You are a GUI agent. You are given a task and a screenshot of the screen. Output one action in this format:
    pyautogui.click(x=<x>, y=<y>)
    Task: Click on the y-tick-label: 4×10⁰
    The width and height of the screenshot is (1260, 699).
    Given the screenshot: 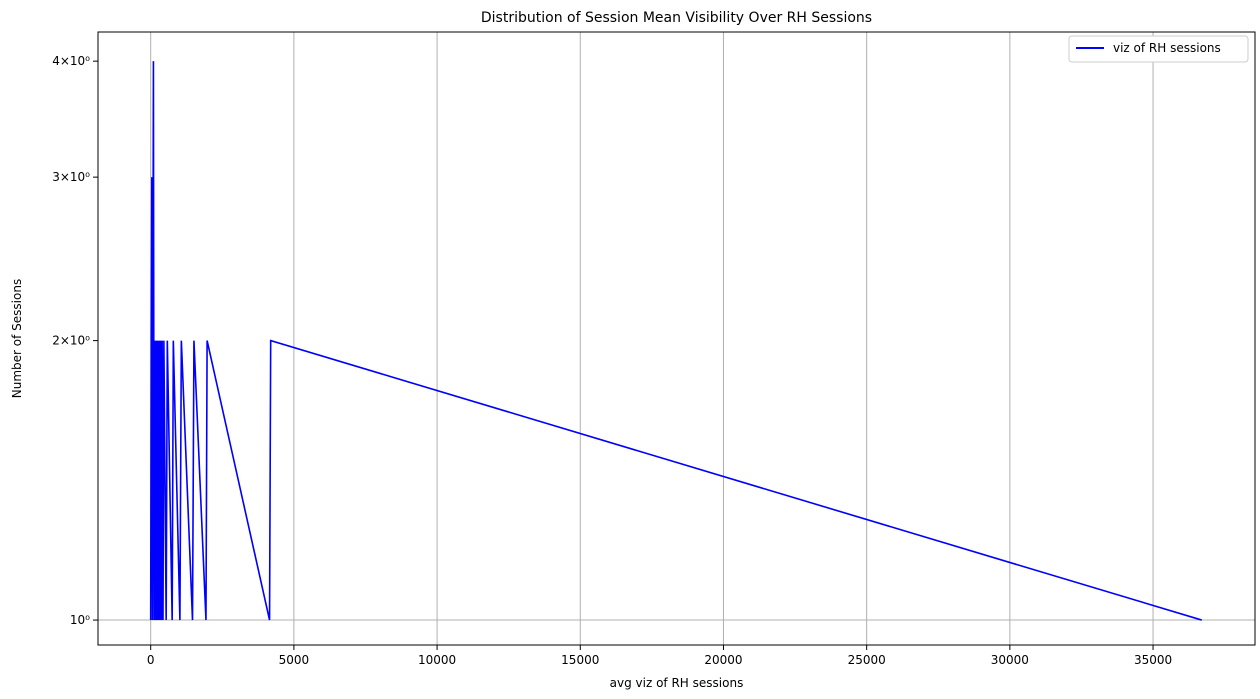 What is the action you would take?
    pyautogui.click(x=71, y=61)
    